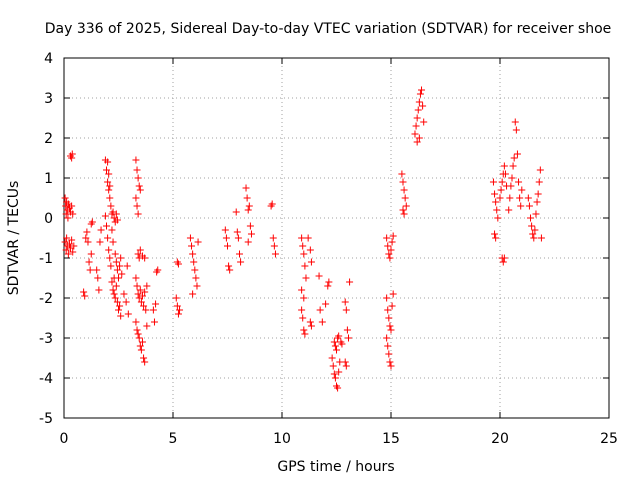  Describe the element at coordinates (48, 59) in the screenshot. I see `y-tick-label: 4` at that location.